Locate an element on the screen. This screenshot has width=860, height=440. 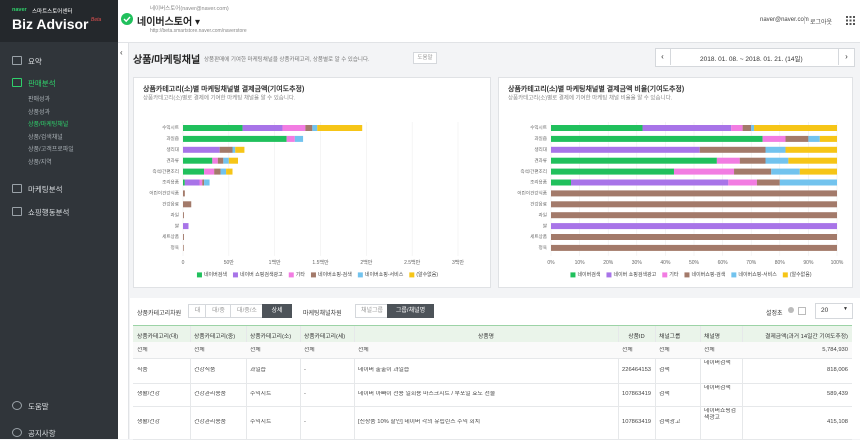
prev-button: ‹ is located at coordinates (663, 56).